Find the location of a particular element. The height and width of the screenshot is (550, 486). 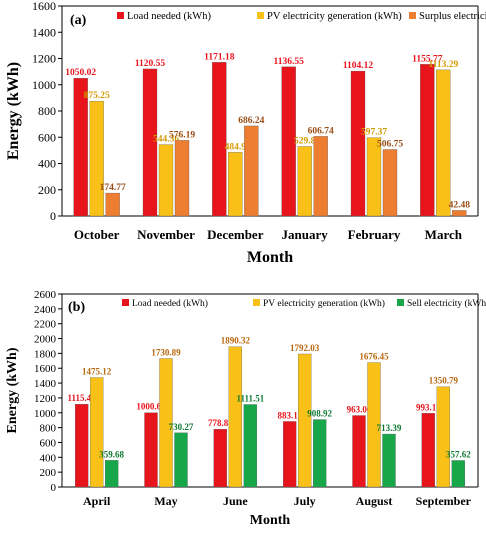

data-label: 1730.89 is located at coordinates (166, 353).